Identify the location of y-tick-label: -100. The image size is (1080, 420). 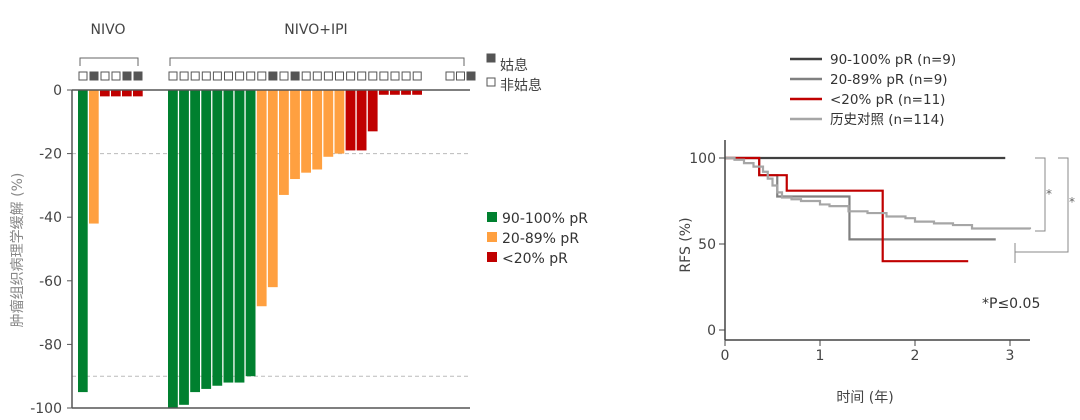
(46, 409).